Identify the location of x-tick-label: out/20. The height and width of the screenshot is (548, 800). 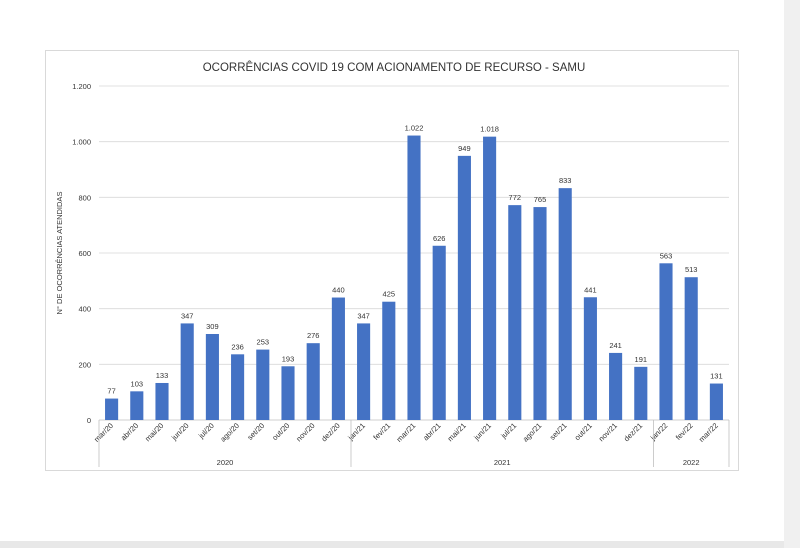
(280, 431).